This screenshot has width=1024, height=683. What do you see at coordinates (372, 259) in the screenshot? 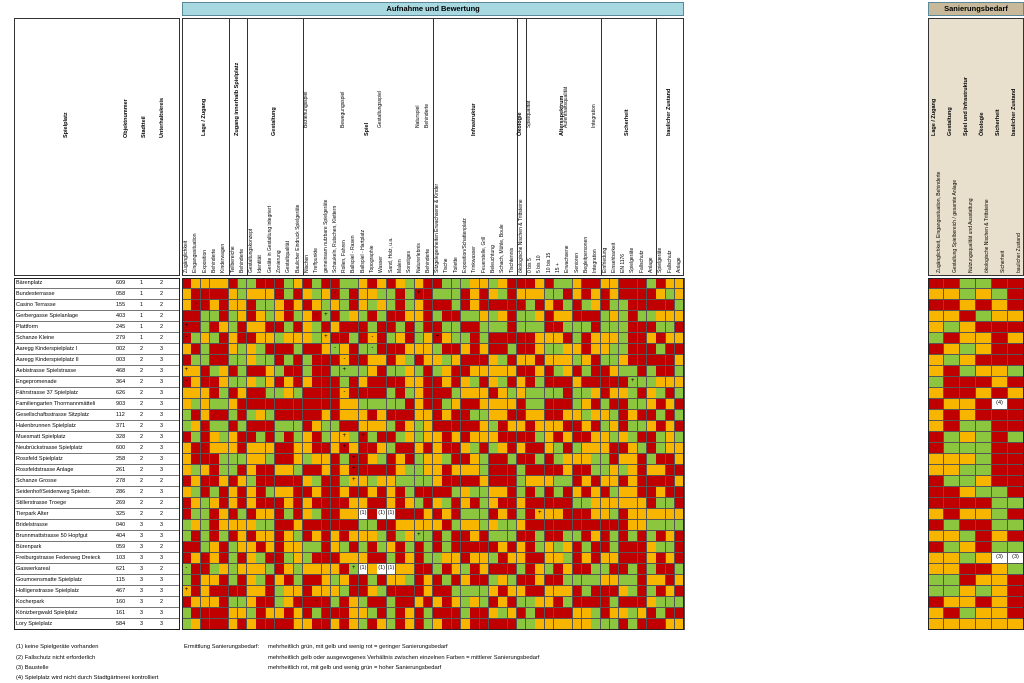
I see `column-label: Topographie` at bounding box center [372, 259].